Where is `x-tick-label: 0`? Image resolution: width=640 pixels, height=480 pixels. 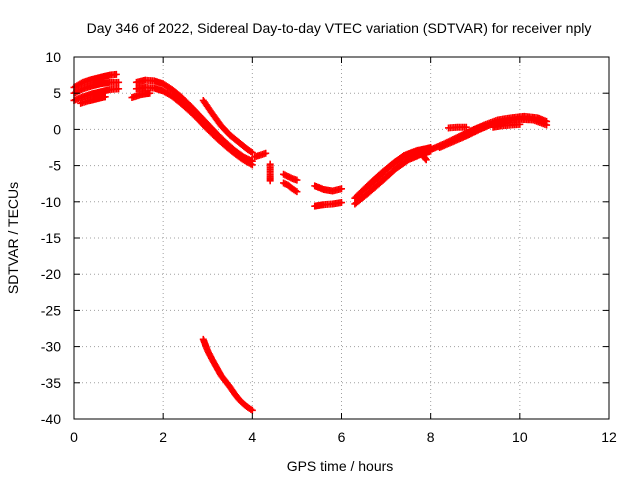 x-tick-label: 0 is located at coordinates (74, 437).